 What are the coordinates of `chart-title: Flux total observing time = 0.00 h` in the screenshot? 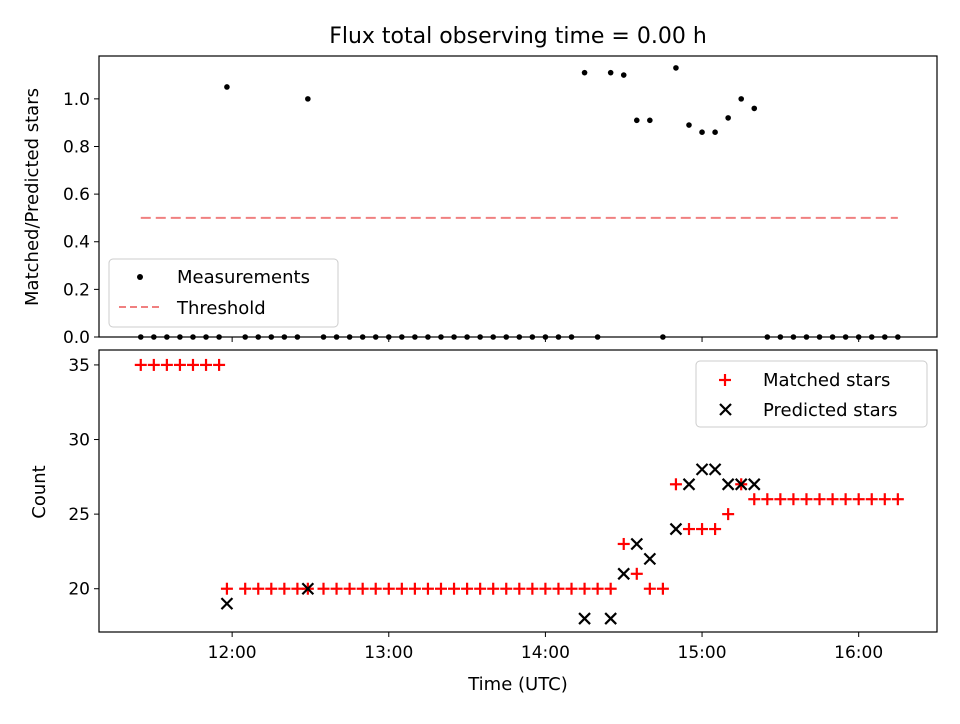 It's located at (518, 36).